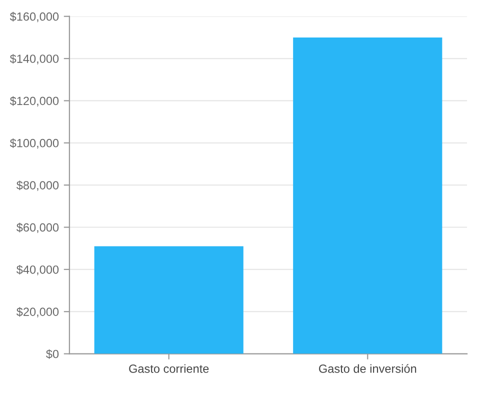  What do you see at coordinates (37, 228) in the screenshot?
I see `y-tick-label: $60,000` at bounding box center [37, 228].